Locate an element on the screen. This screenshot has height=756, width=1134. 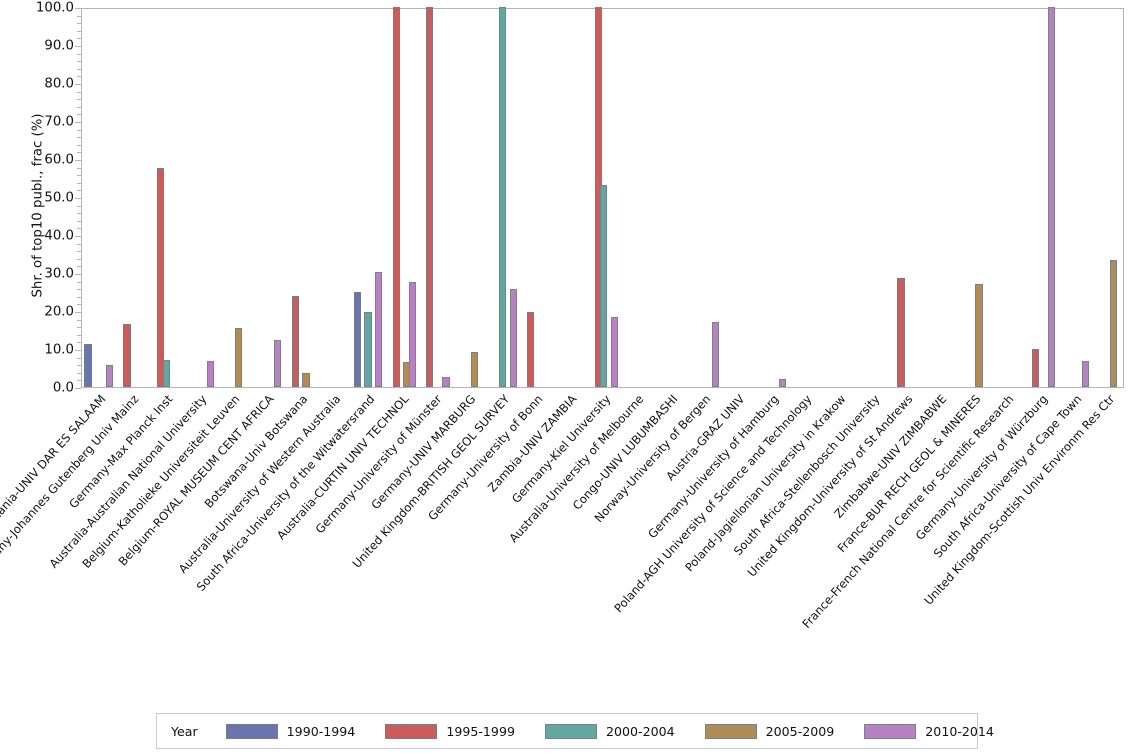
y-tick-label: 80.0 is located at coordinates (59, 84).